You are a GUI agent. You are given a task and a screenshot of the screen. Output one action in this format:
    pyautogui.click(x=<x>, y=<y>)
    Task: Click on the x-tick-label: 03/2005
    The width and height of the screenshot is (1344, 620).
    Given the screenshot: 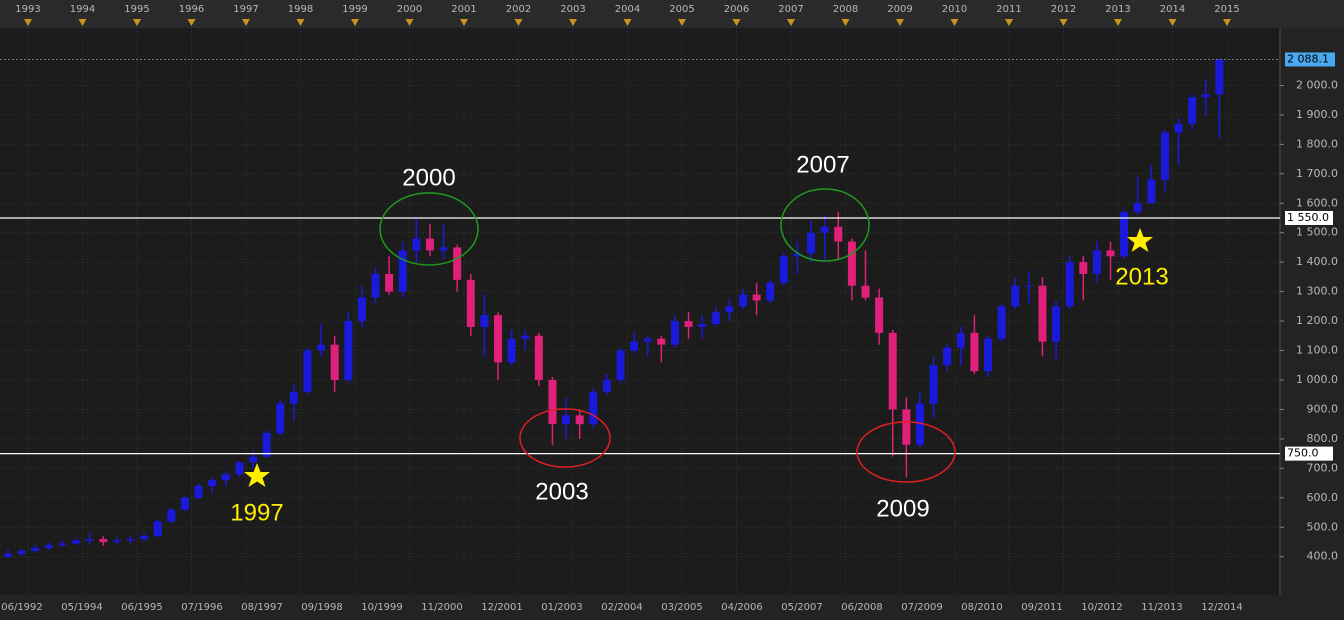 What is the action you would take?
    pyautogui.click(x=682, y=607)
    